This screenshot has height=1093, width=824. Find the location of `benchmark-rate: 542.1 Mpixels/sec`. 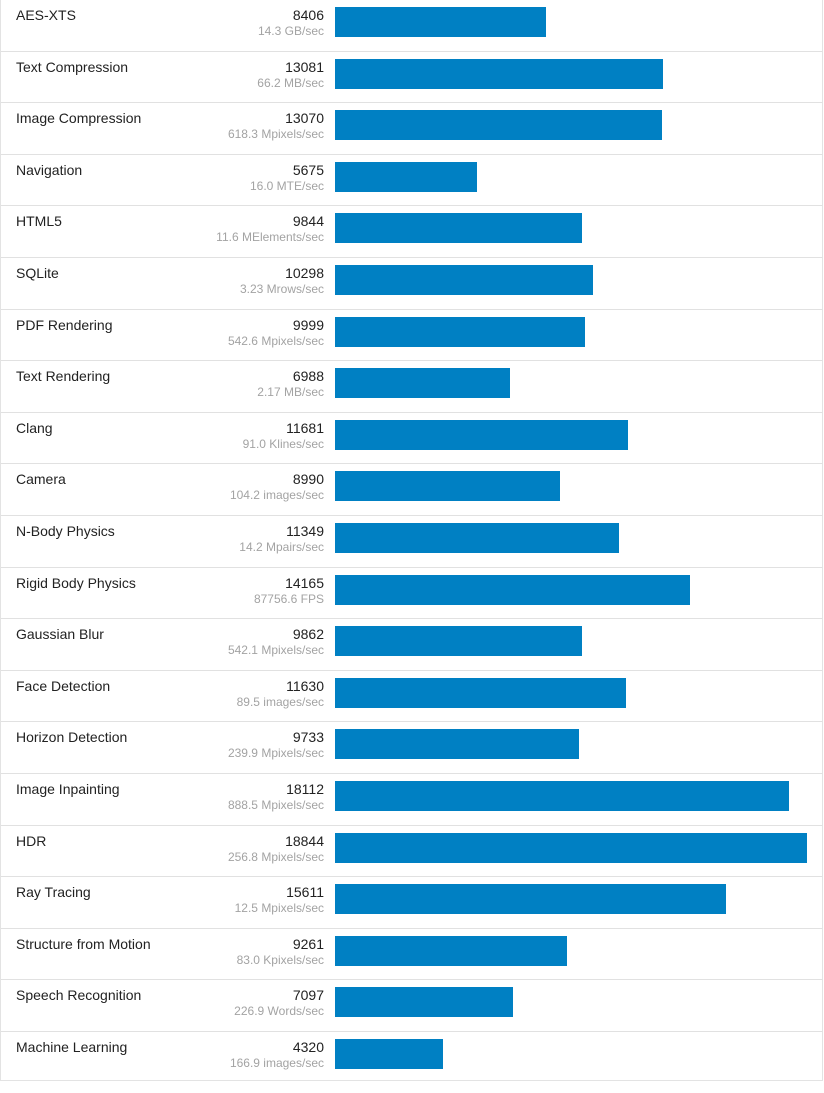

benchmark-rate: 542.1 Mpixels/sec is located at coordinates (275, 650).